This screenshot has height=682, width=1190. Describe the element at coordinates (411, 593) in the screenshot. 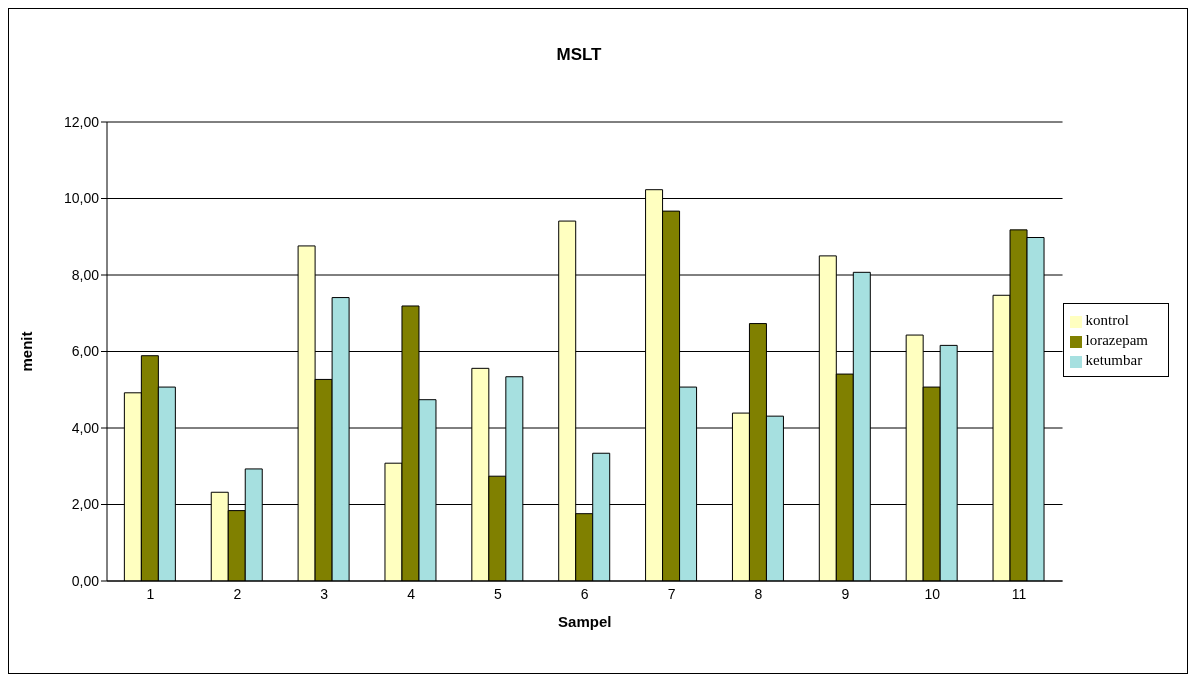

I see `x-tick-label: 4` at that location.